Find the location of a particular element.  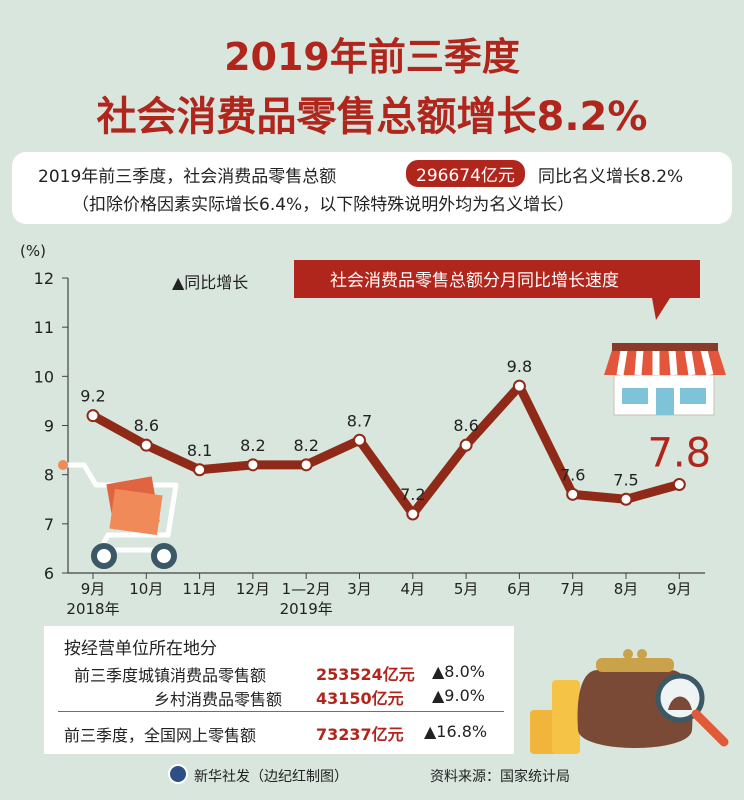

series-line is located at coordinates (386, 450).